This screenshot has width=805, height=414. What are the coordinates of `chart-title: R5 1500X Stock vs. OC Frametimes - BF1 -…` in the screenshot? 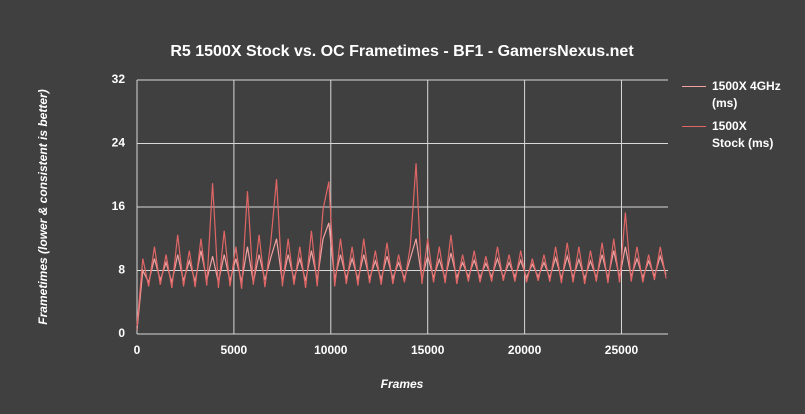 It's located at (402, 51).